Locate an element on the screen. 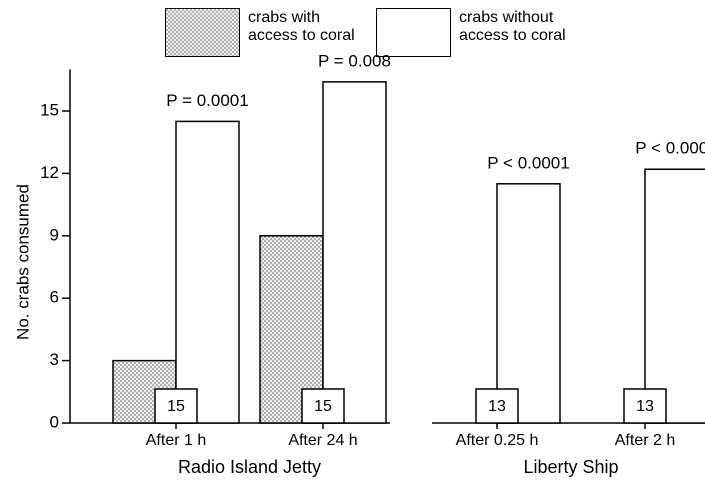 The width and height of the screenshot is (705, 483). y-tick-label: 3 is located at coordinates (54, 359).